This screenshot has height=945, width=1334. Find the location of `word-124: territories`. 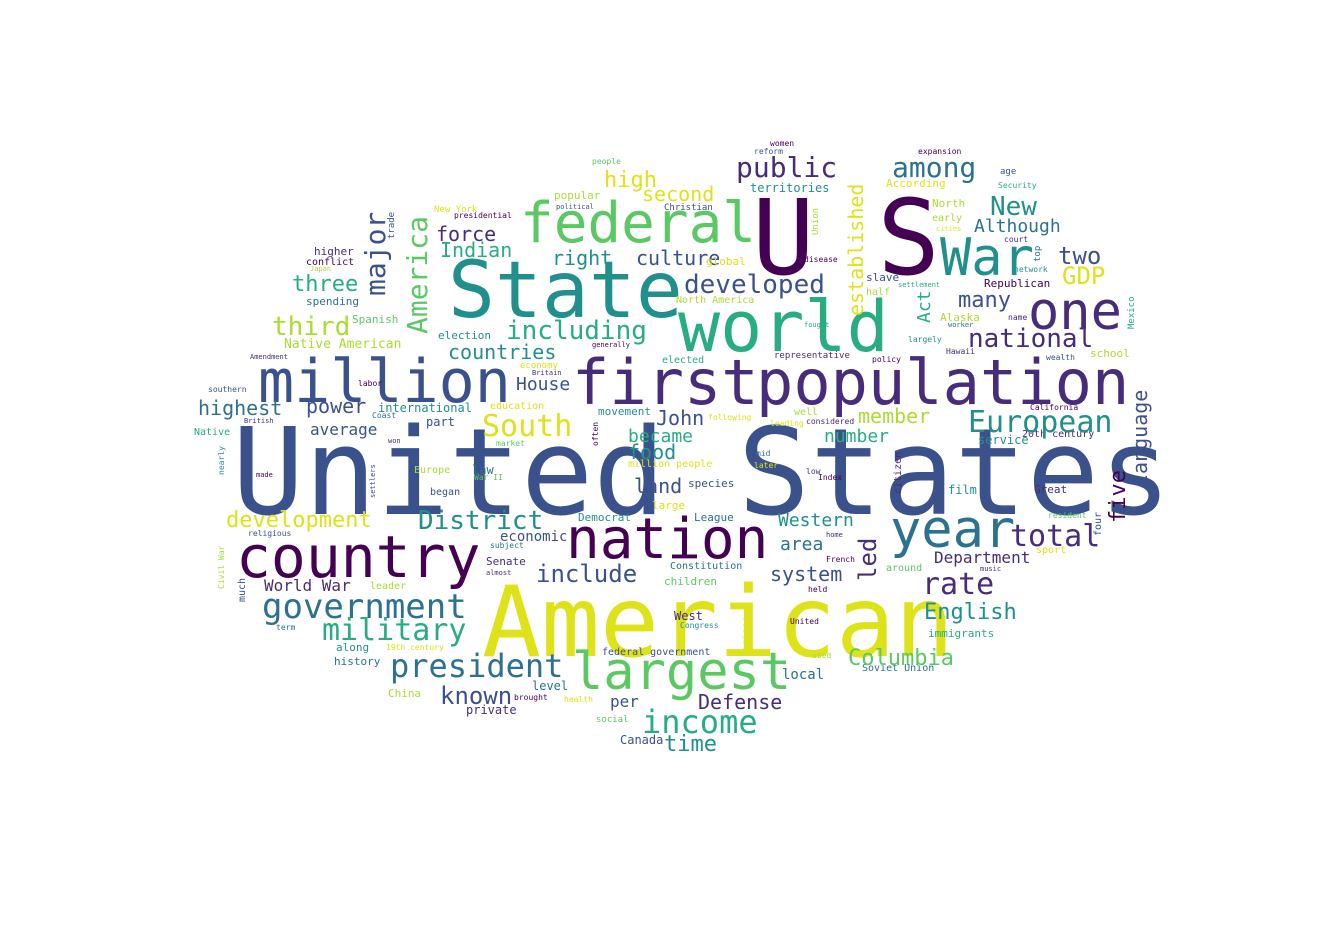

word-124: territories is located at coordinates (790, 188).